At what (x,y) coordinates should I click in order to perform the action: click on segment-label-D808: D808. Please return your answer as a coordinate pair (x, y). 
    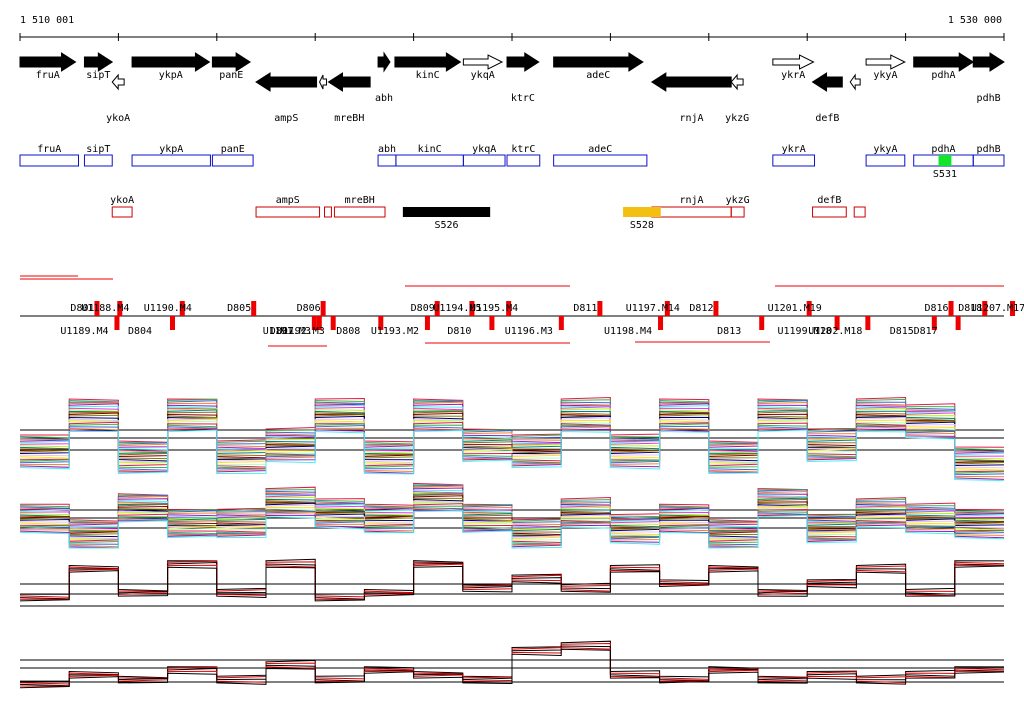
    Looking at the image, I should click on (348, 331).